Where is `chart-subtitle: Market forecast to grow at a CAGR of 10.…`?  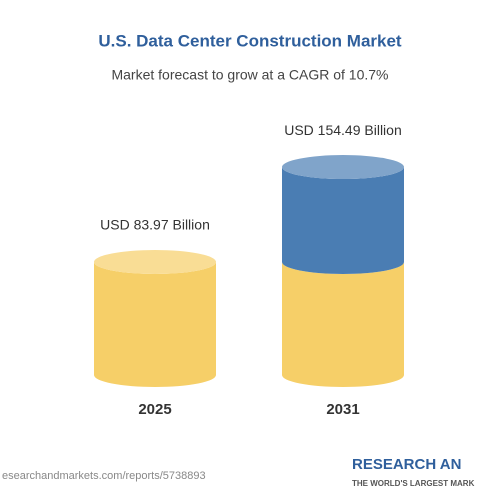 chart-subtitle: Market forecast to grow at a CAGR of 10.… is located at coordinates (249, 75).